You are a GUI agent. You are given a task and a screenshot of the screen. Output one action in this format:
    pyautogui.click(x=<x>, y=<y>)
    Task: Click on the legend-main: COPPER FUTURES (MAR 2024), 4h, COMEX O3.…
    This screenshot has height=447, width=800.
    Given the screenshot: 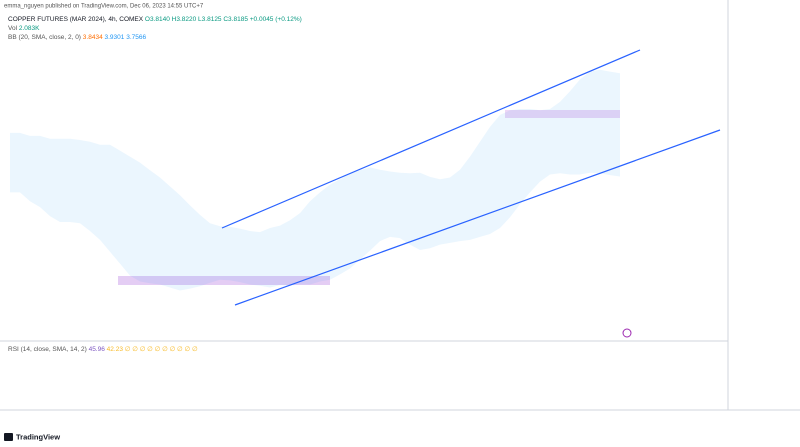 What is the action you would take?
    pyautogui.click(x=155, y=19)
    